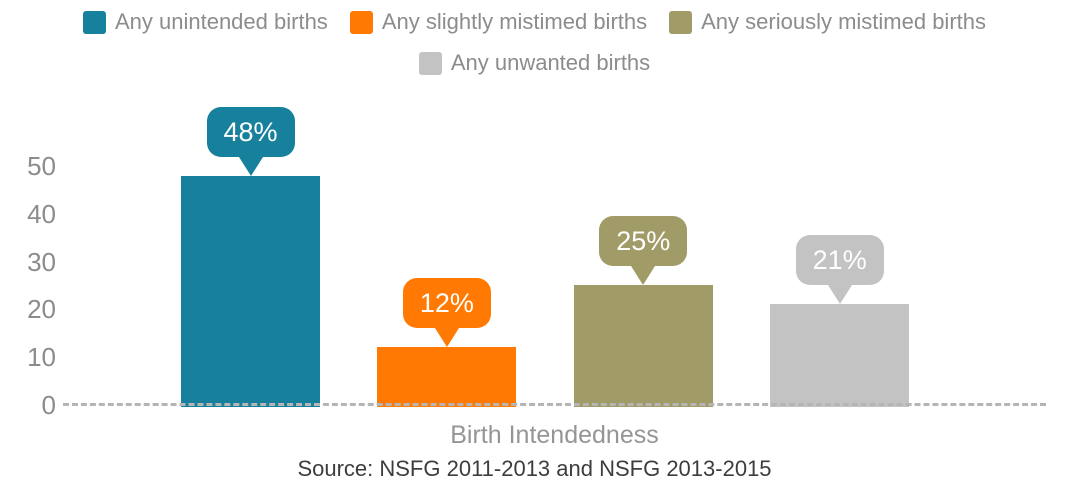 The image size is (1069, 504). I want to click on legend-label: Any slightly mistimed births, so click(514, 21).